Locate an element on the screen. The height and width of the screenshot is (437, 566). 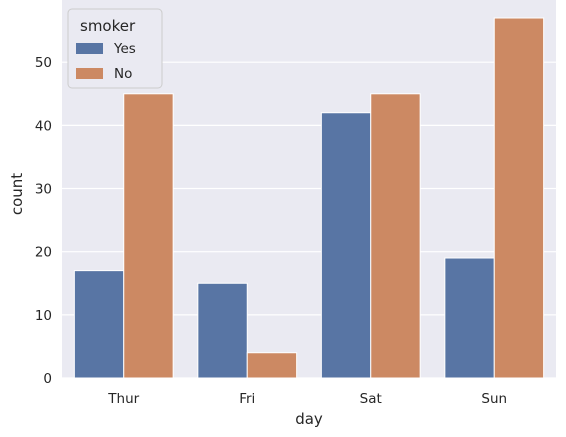
legend: smoker Yes No is located at coordinates (115, 48).